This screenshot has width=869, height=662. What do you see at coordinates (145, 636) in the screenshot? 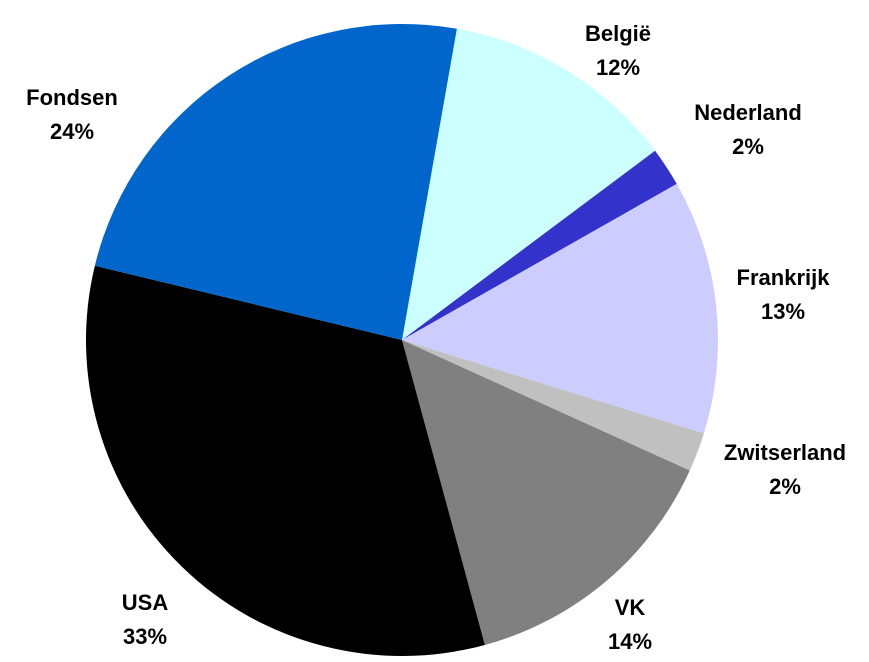
I see `slice-value-label: 33%` at bounding box center [145, 636].